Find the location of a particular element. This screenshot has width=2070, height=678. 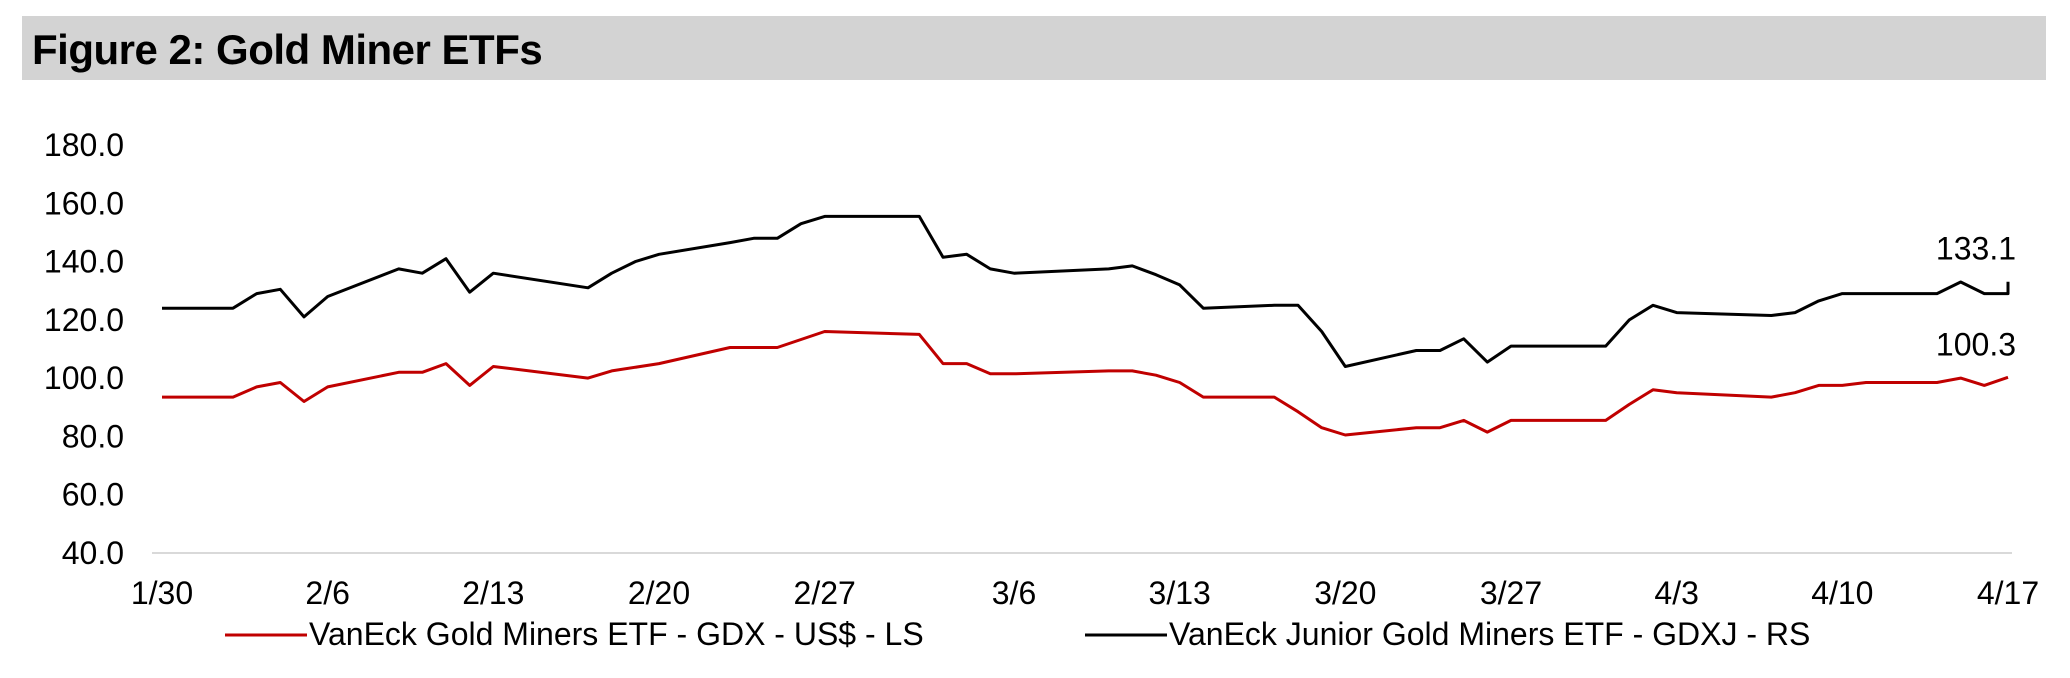

x-tick-label: 2/13 is located at coordinates (493, 593).